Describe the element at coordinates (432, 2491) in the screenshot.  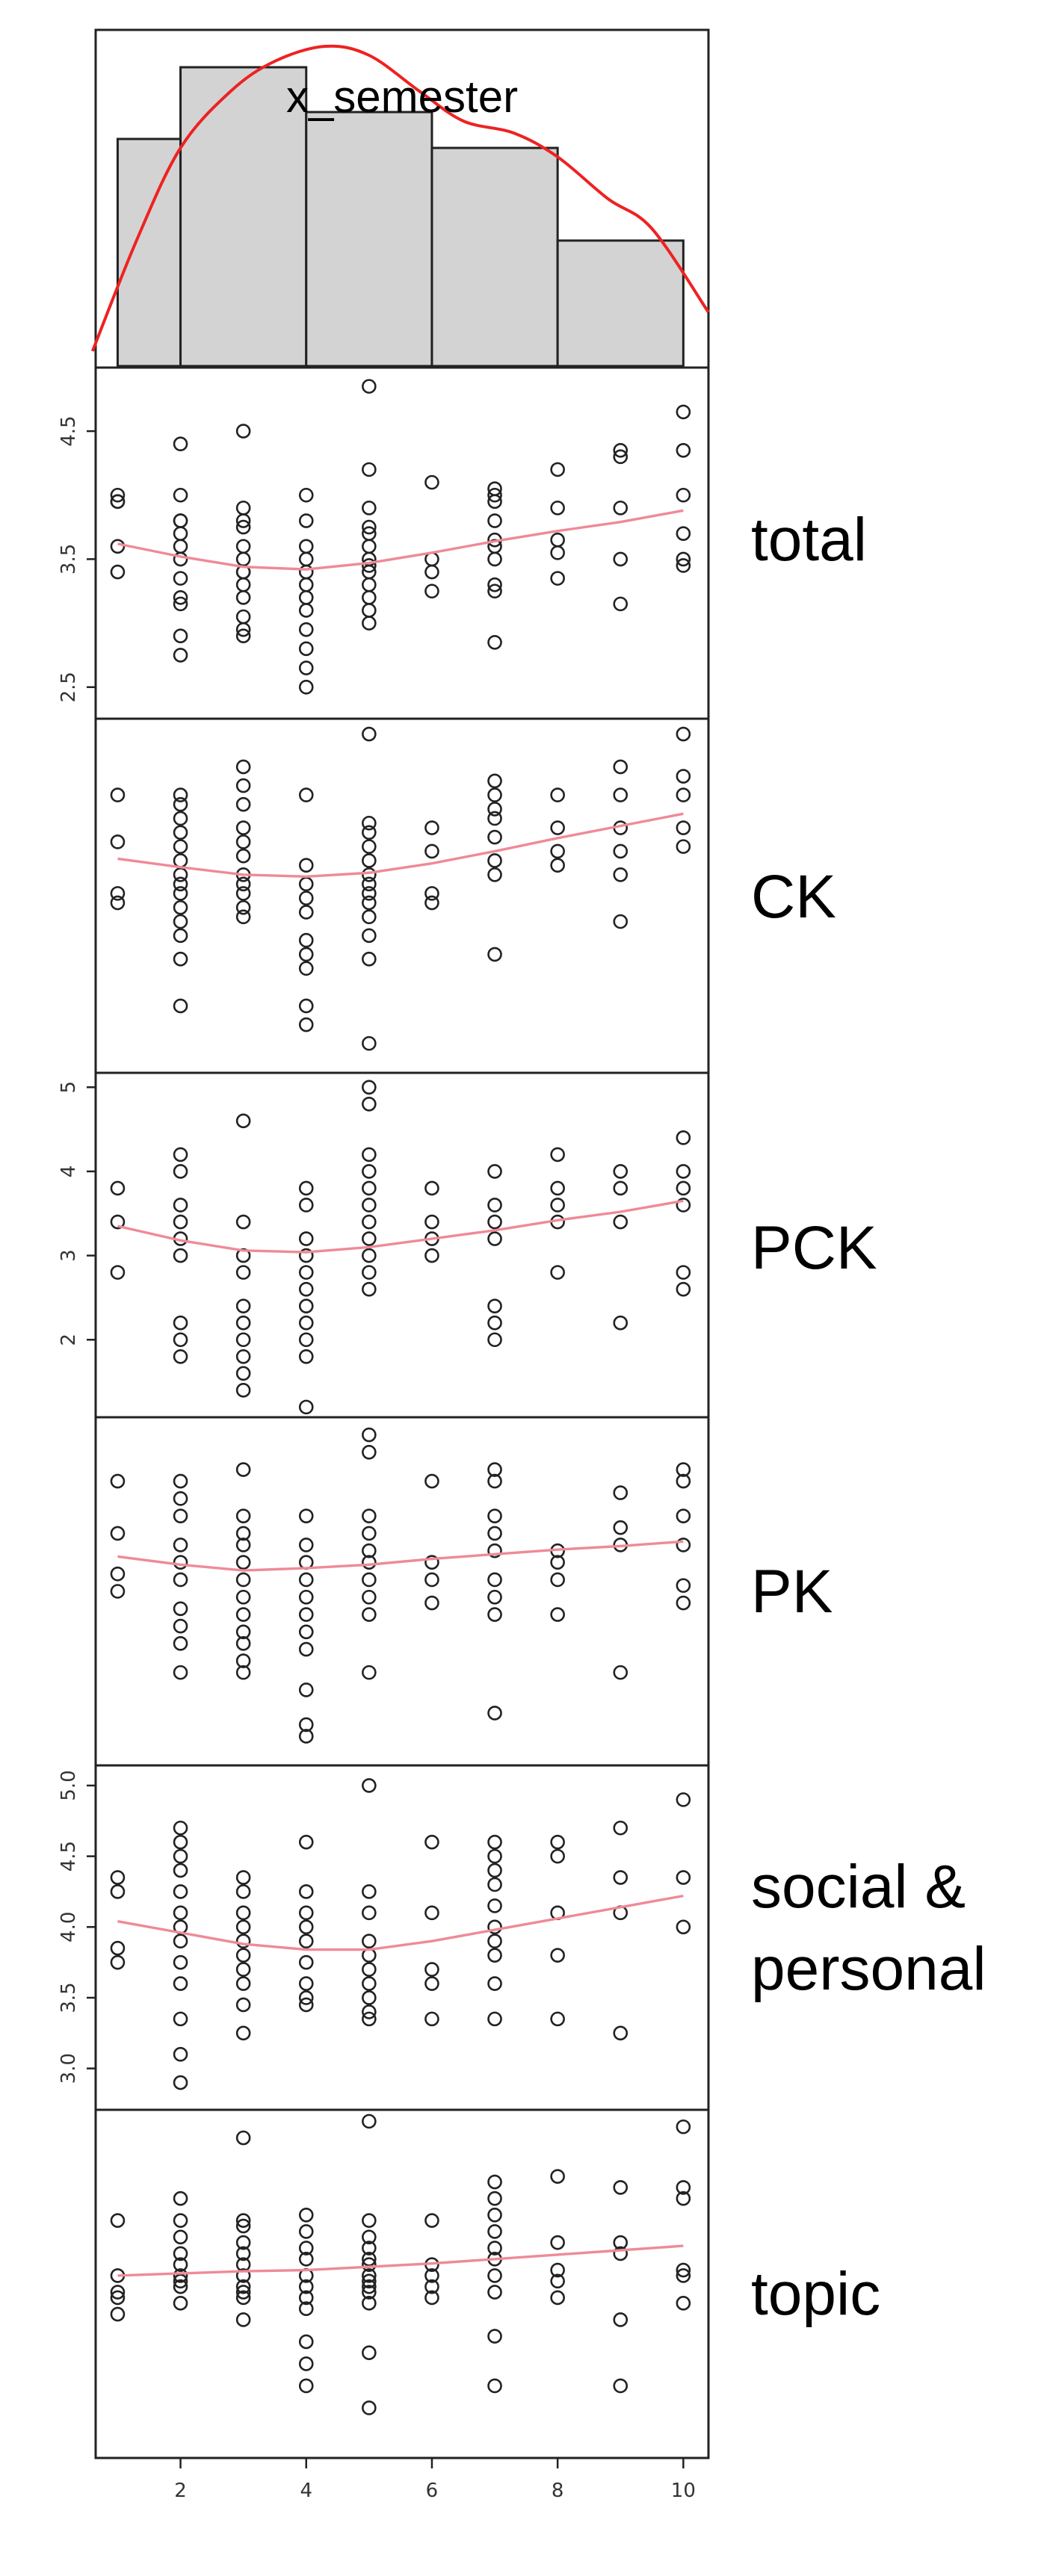
I see `x-tick-label: 6` at that location.